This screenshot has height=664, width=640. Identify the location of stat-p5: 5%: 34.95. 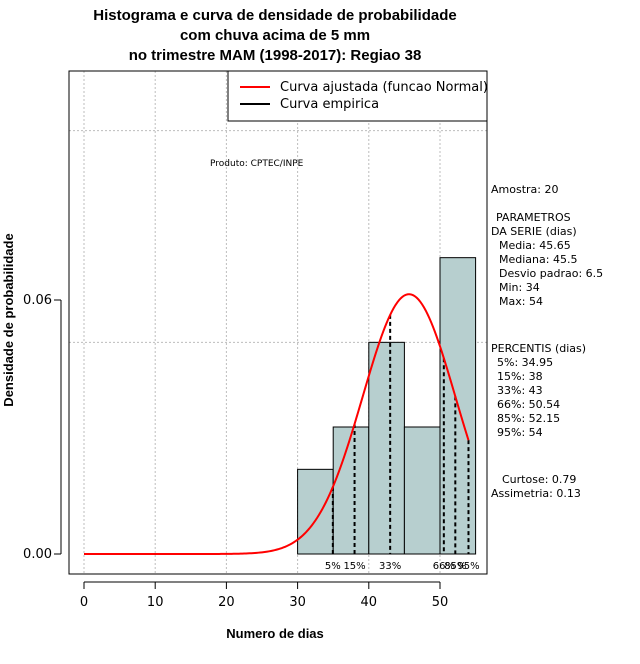
(525, 362).